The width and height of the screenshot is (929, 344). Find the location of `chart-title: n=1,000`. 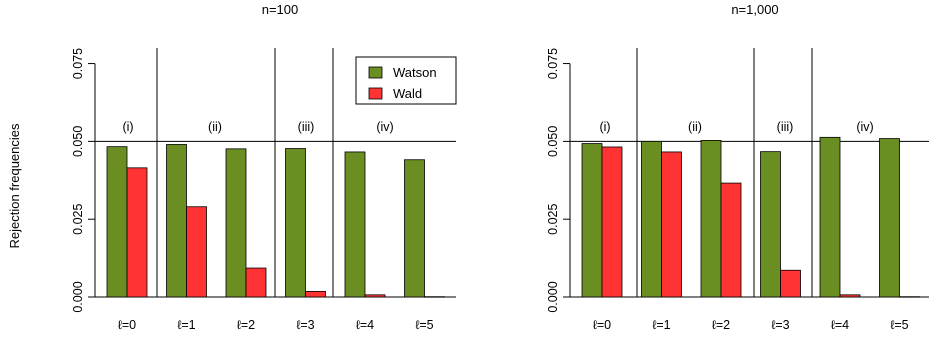

chart-title: n=1,000 is located at coordinates (754, 9).